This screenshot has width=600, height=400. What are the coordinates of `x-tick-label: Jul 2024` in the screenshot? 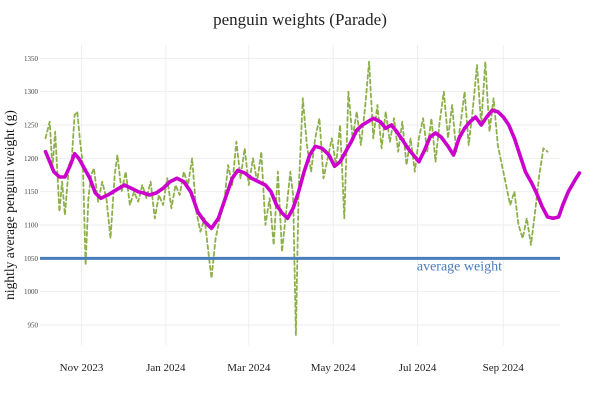 It's located at (418, 368).